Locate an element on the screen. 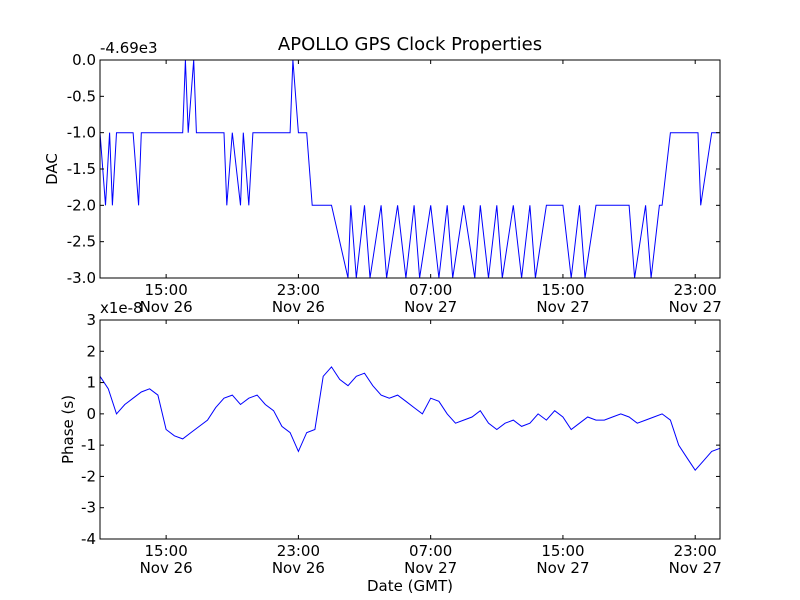 The width and height of the screenshot is (800, 600). y-tick-label: -0.5 is located at coordinates (81, 96).